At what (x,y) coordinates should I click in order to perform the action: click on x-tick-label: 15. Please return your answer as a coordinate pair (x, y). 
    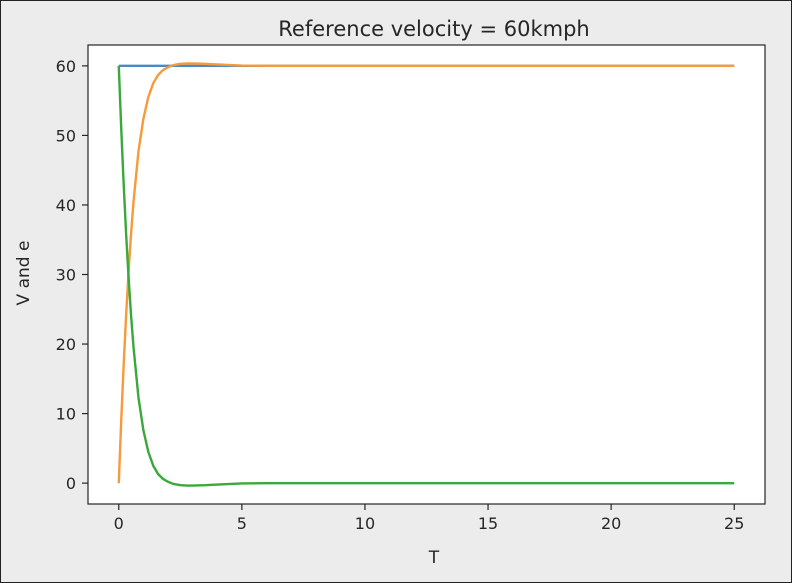
    Looking at the image, I should click on (488, 523).